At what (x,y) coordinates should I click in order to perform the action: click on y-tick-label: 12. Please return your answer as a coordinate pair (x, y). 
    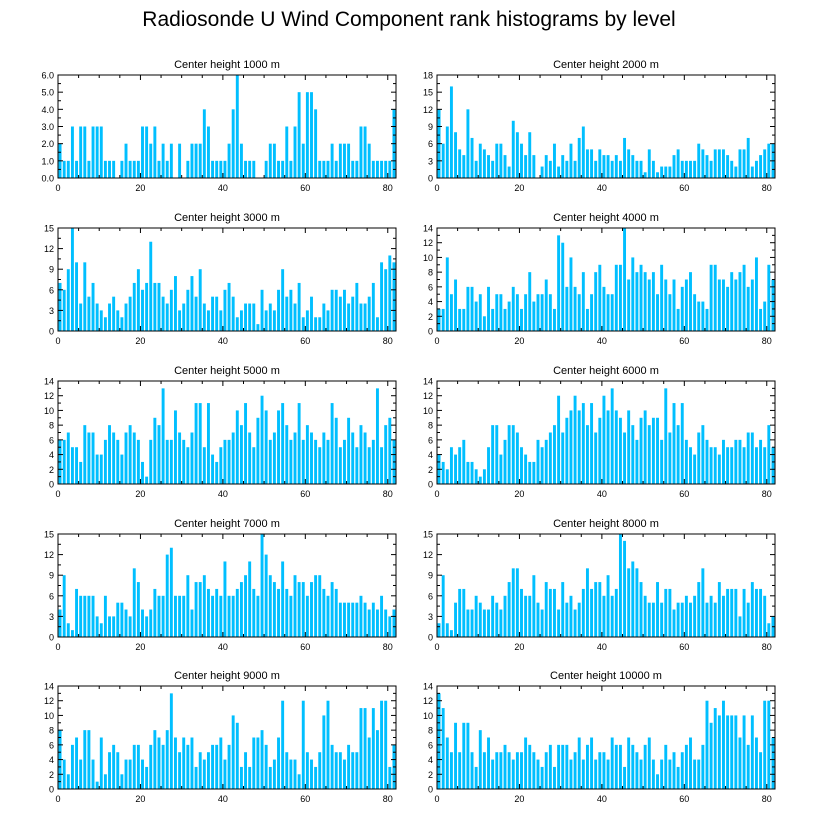
    Looking at the image, I should click on (49, 396).